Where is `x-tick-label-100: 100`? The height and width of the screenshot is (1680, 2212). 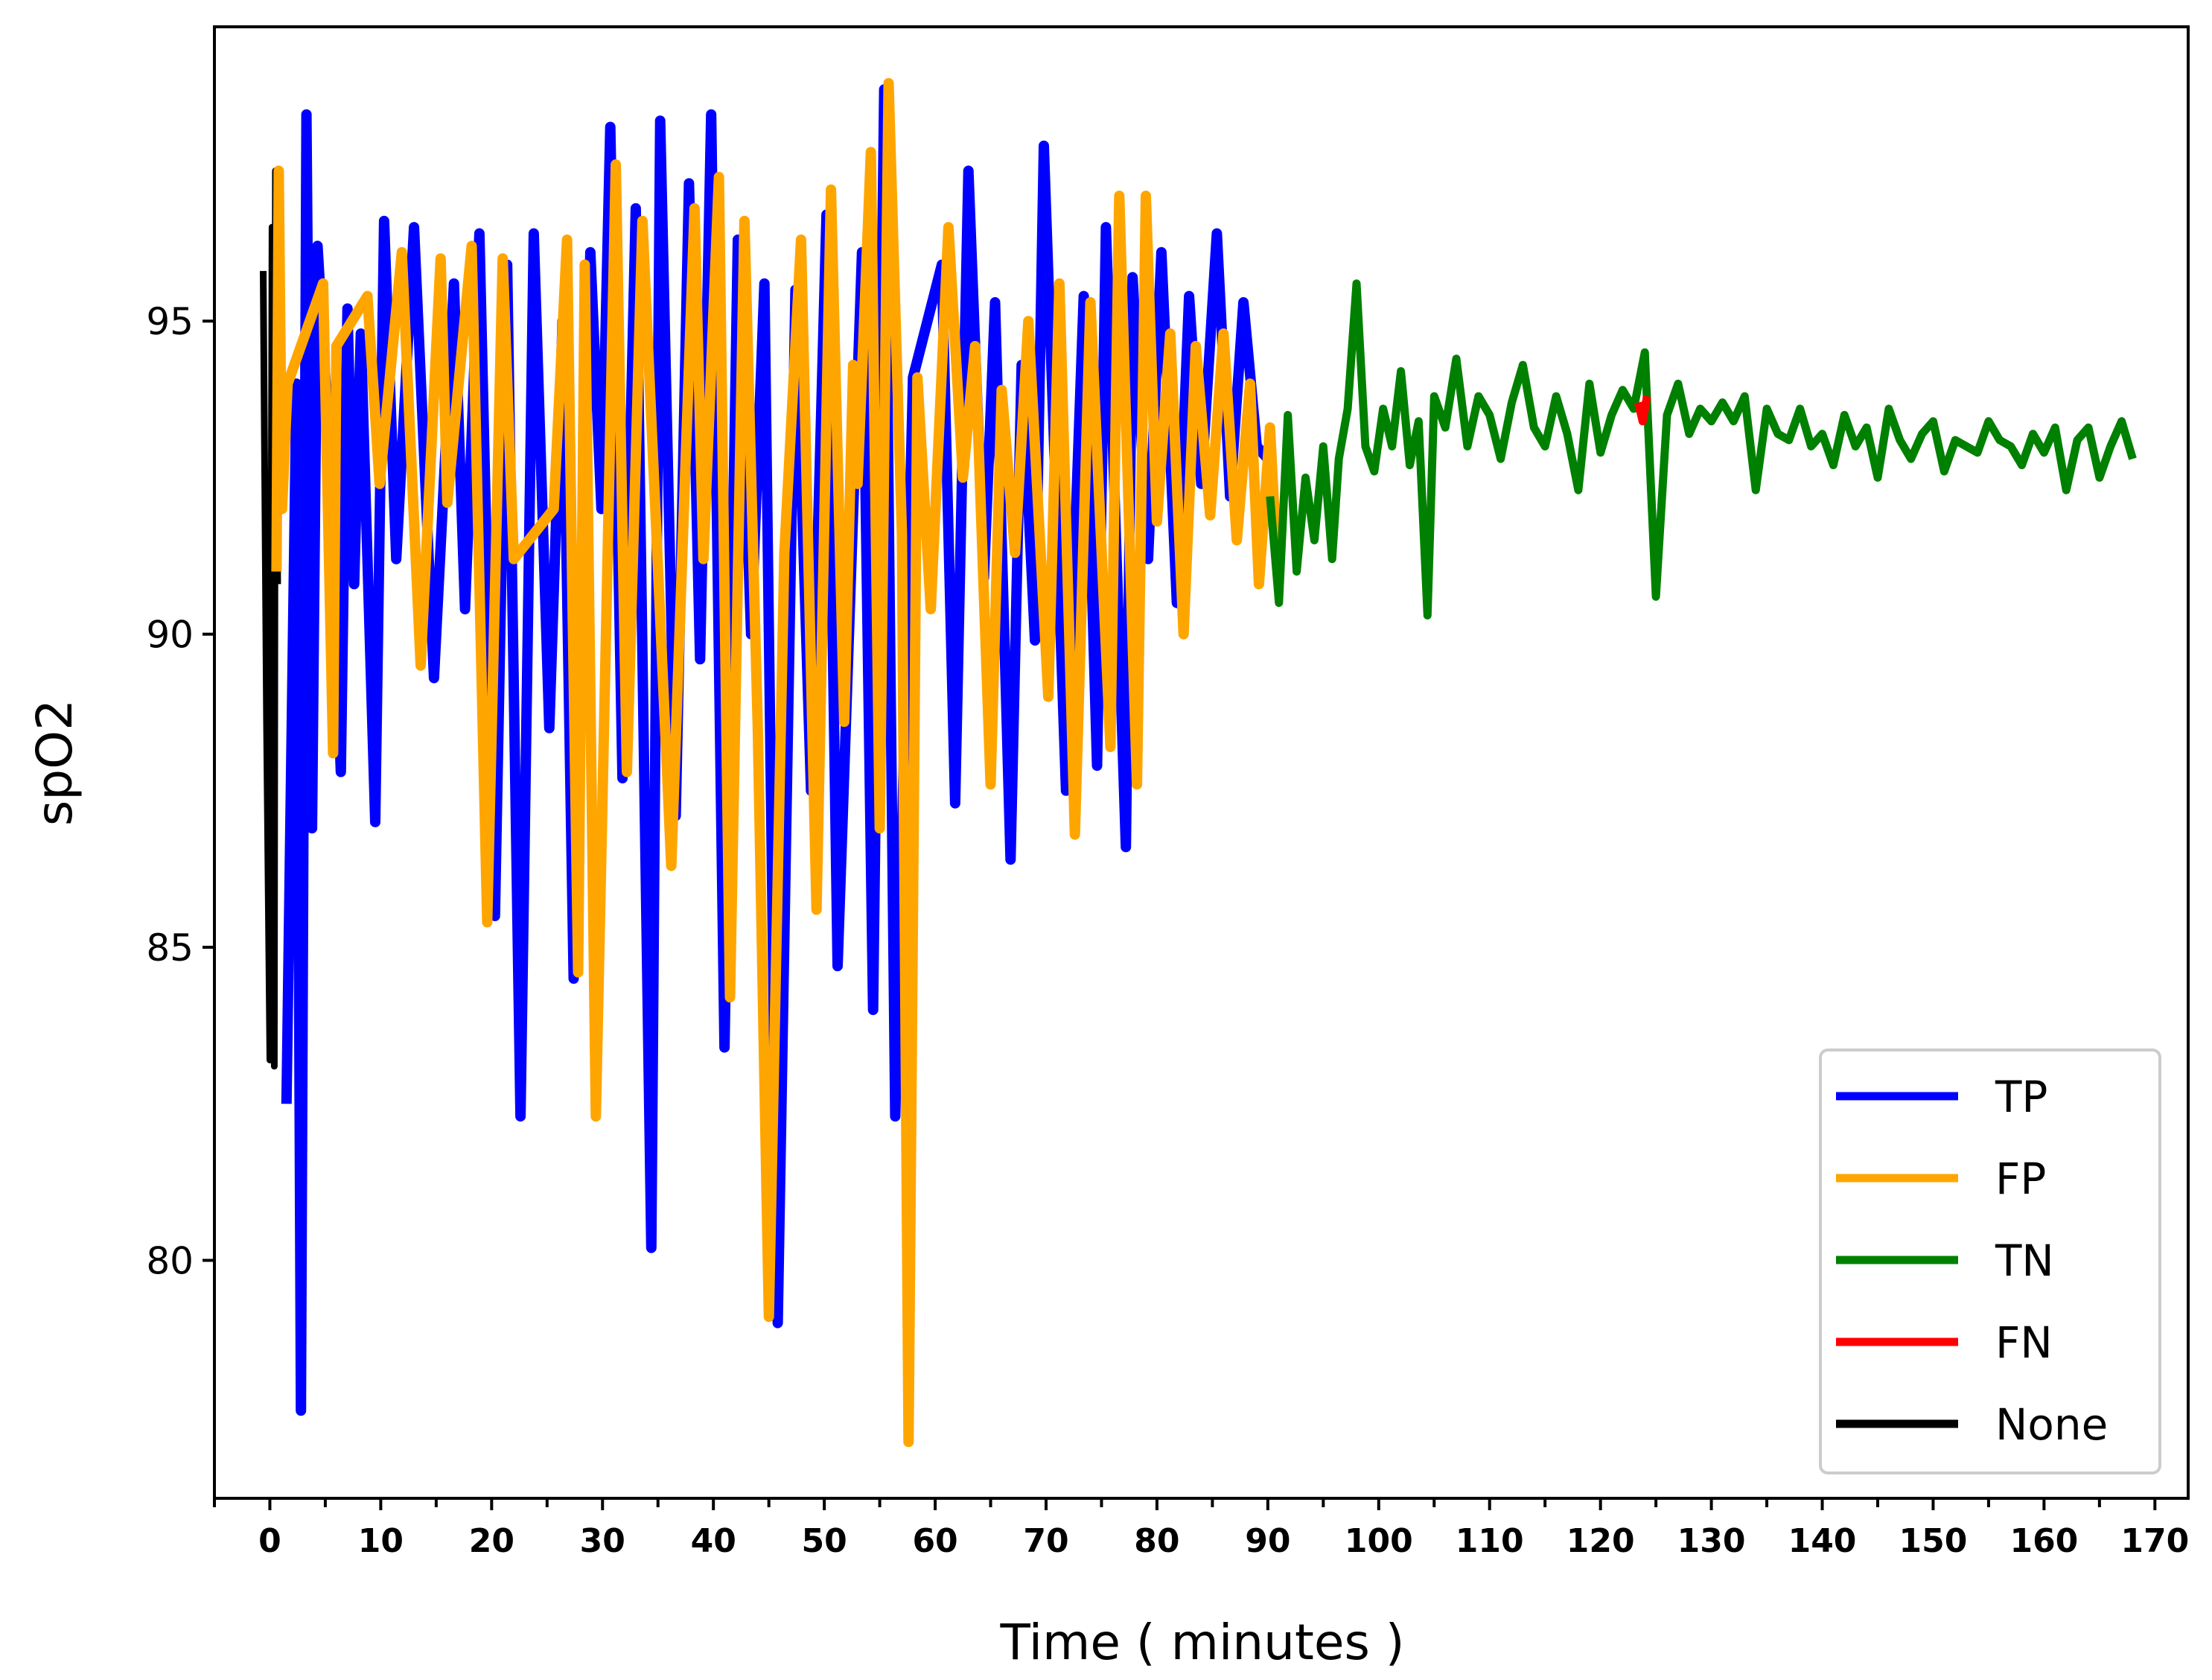 x-tick-label-100: 100 is located at coordinates (1379, 1541).